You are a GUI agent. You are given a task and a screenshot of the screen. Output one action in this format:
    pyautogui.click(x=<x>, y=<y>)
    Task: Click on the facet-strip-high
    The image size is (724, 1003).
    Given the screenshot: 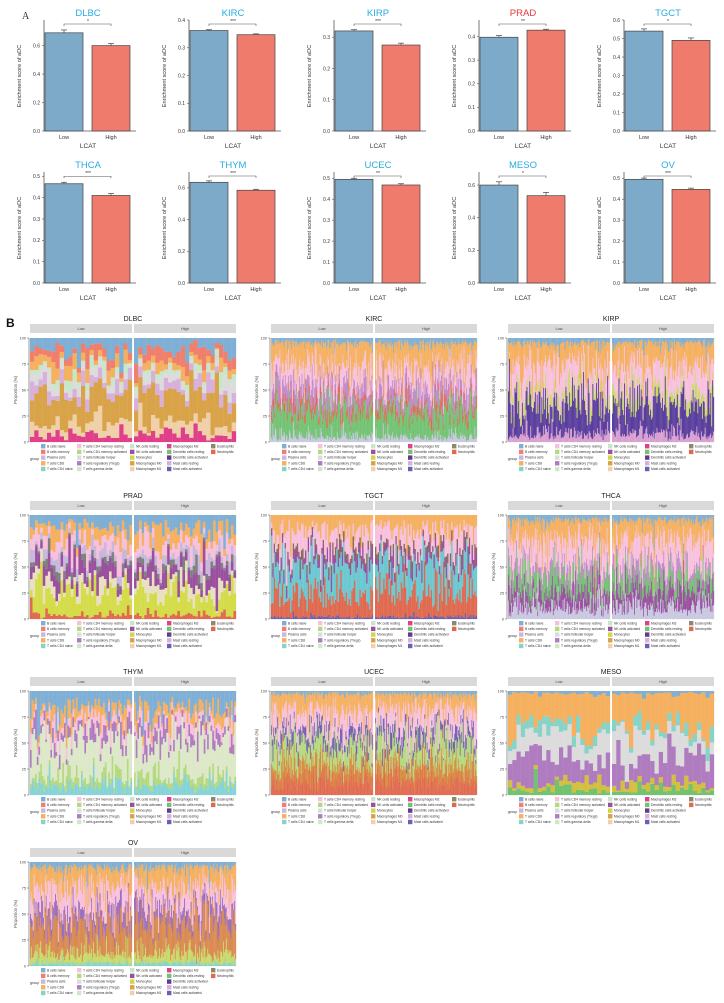 What is the action you would take?
    pyautogui.click(x=663, y=328)
    